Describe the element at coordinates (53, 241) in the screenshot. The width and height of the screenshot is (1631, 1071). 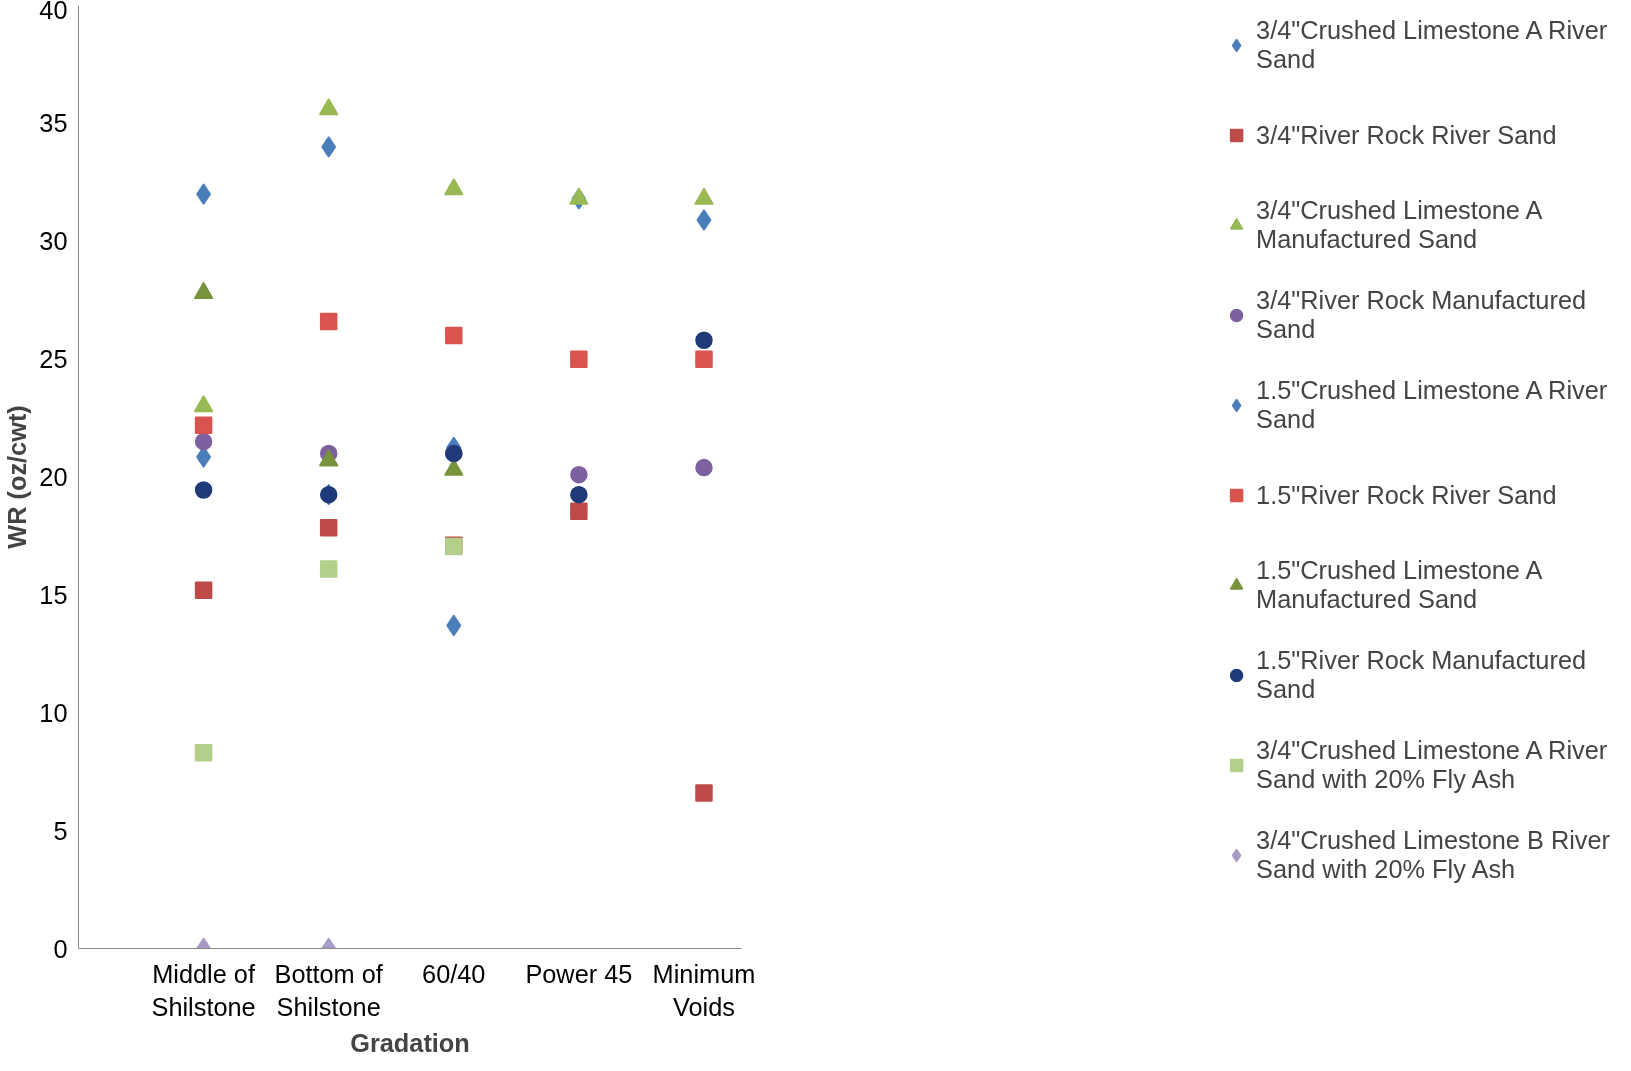
I see `y-tick-label: 30` at that location.